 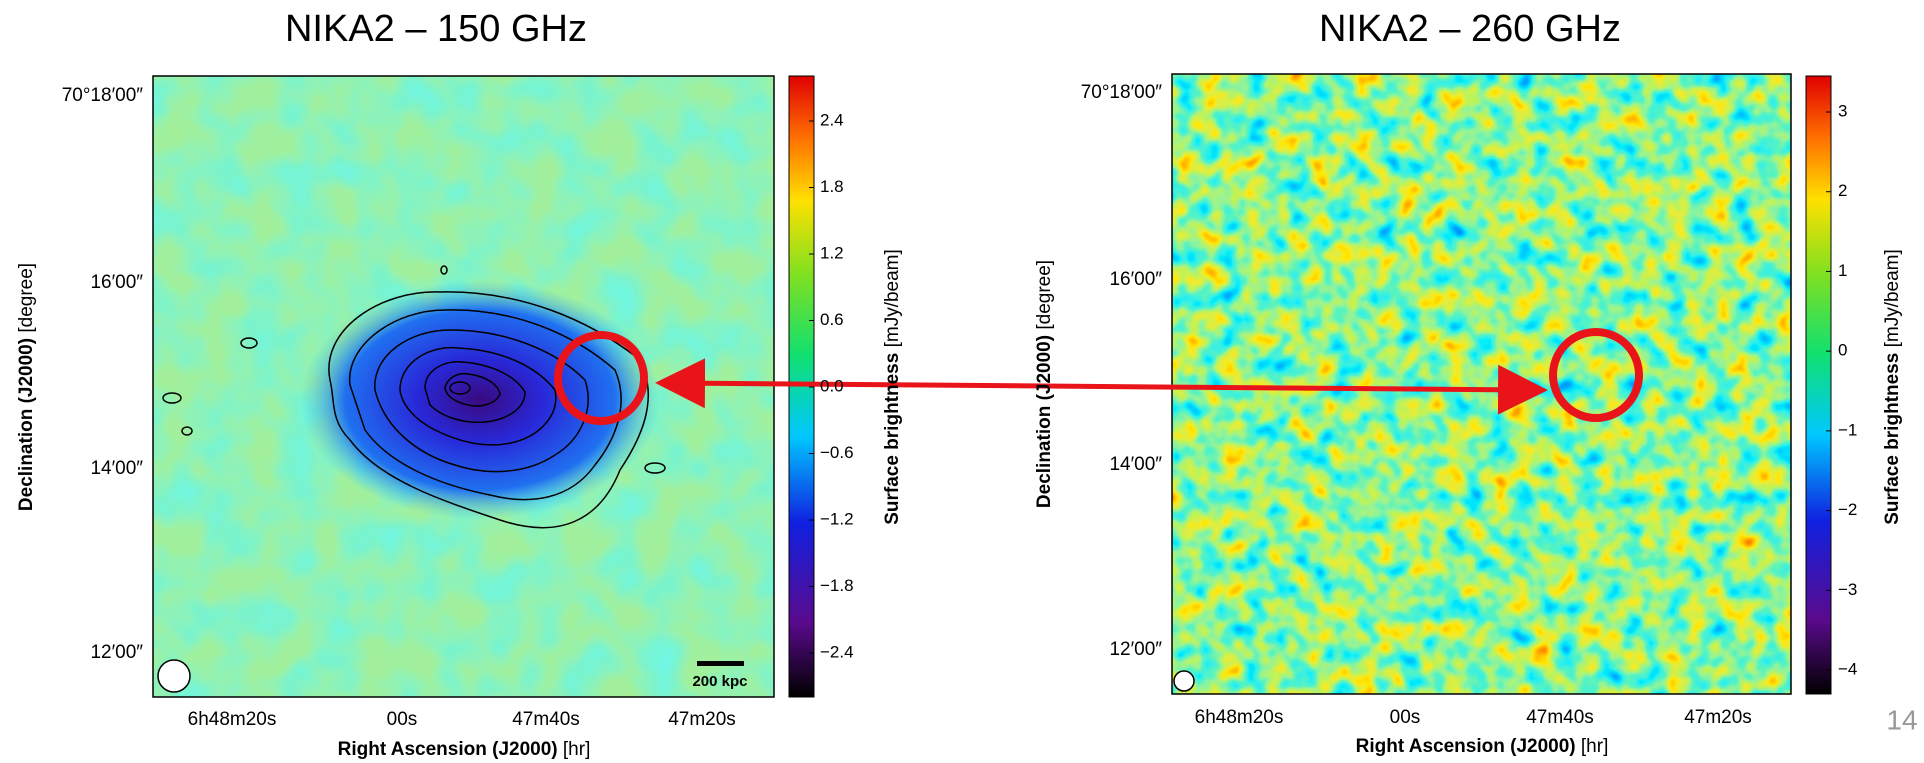 What do you see at coordinates (832, 385) in the screenshot?
I see `colorbar-tick-label: 0.0` at bounding box center [832, 385].